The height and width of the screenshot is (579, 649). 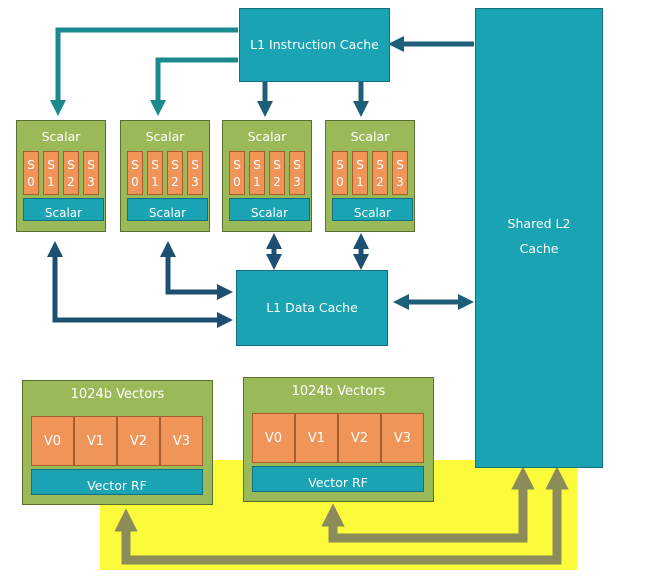 I want to click on l1-data-cache-label: L1 Data Cache, so click(x=312, y=307).